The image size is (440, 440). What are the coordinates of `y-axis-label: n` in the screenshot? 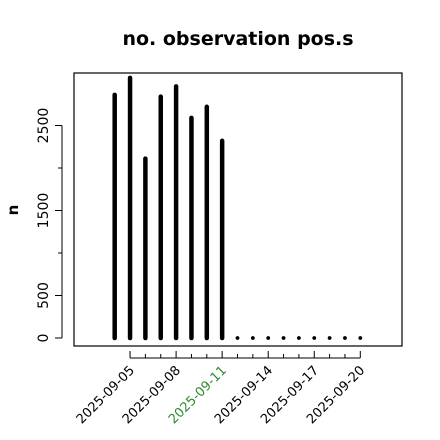 It's located at (13, 210).